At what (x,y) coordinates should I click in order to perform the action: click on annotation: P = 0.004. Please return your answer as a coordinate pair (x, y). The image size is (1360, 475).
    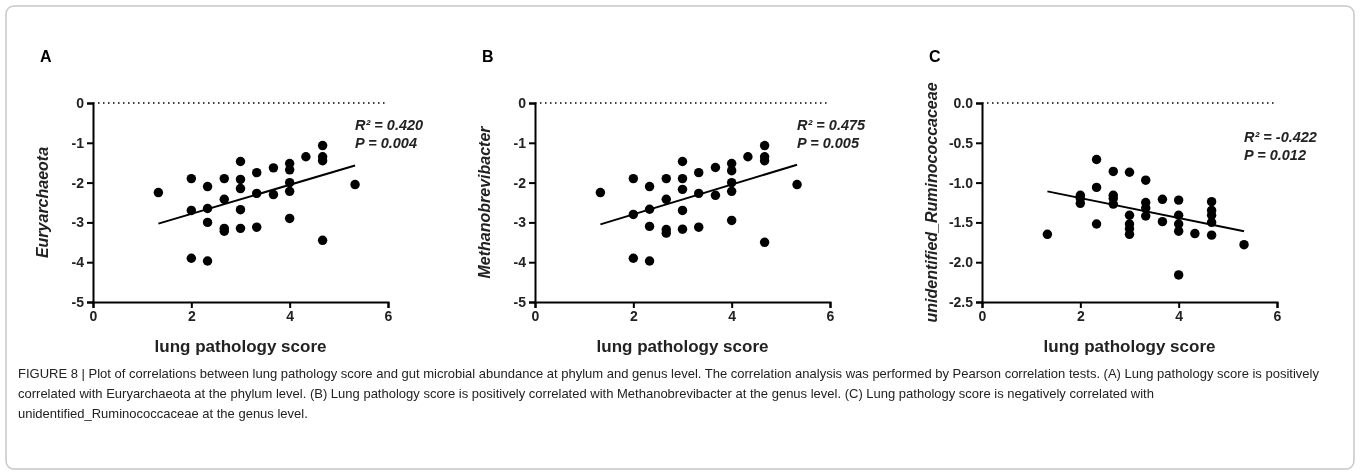
    Looking at the image, I should click on (386, 143).